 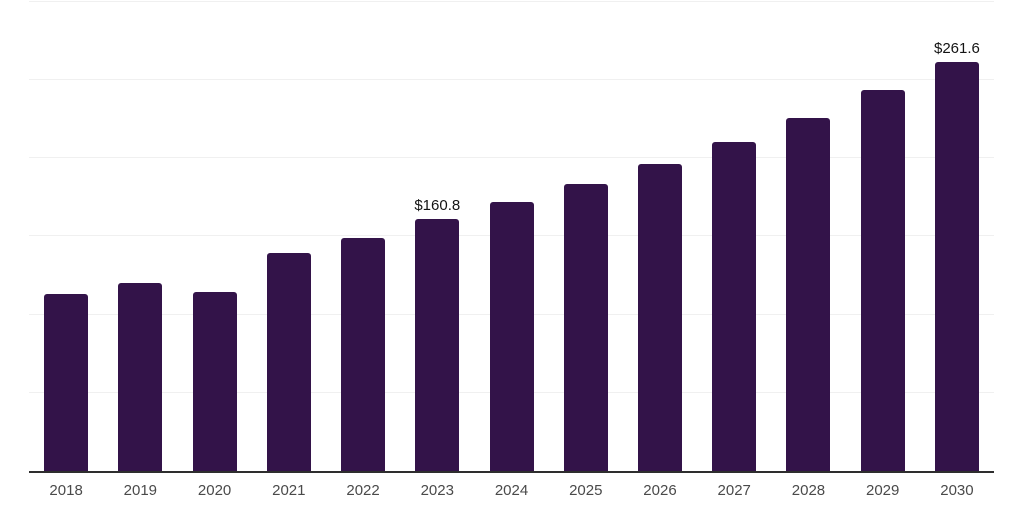 I want to click on bar-column-2019, so click(x=140, y=235).